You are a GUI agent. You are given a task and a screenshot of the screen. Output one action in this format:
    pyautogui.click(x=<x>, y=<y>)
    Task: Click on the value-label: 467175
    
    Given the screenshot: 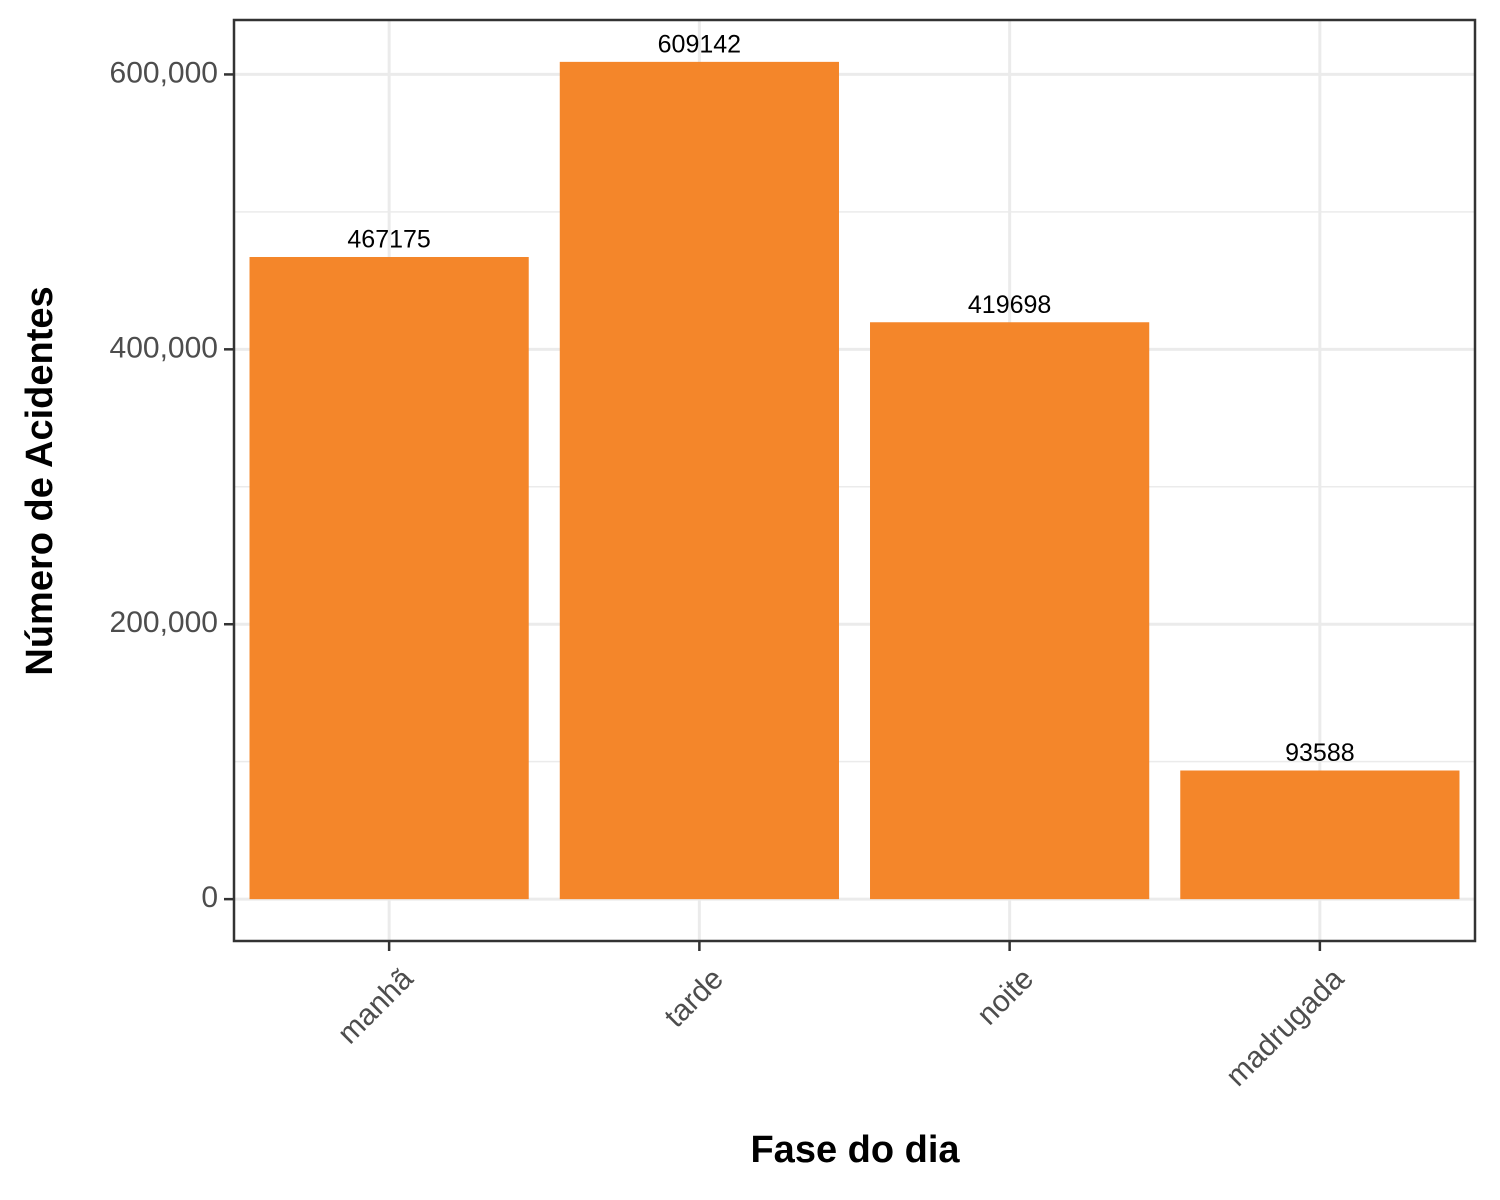 What is the action you would take?
    pyautogui.click(x=388, y=240)
    